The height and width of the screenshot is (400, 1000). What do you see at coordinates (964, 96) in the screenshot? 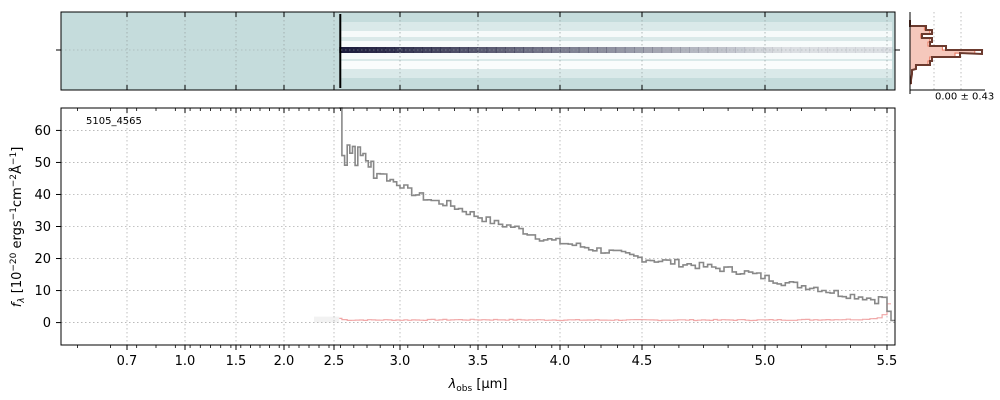
I see `profile-annotation: 0.00 ± 0.43` at bounding box center [964, 96].